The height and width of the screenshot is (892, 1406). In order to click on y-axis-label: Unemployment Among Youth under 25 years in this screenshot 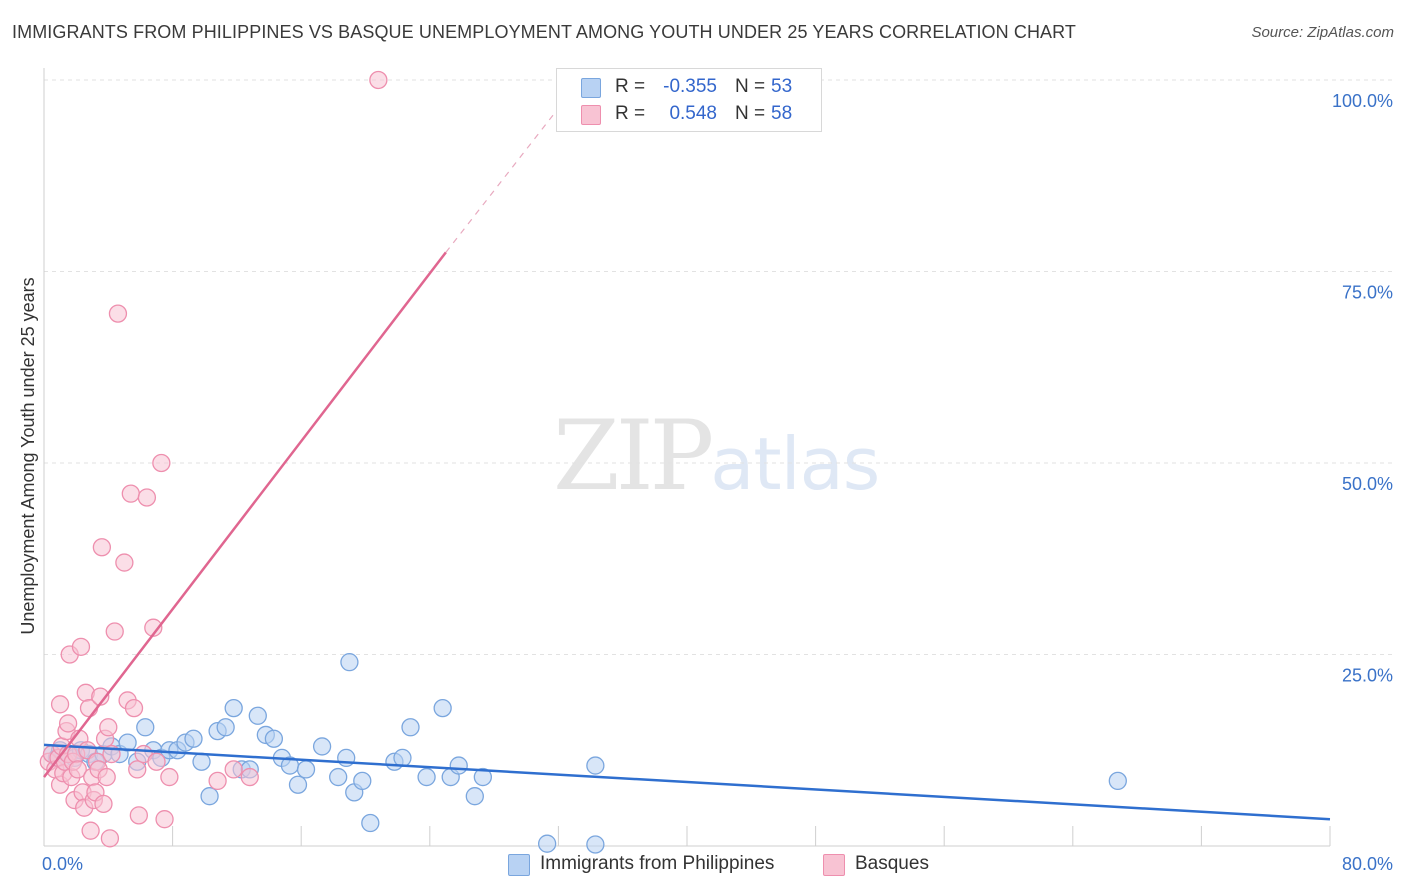, I will do `click(28, 455)`.